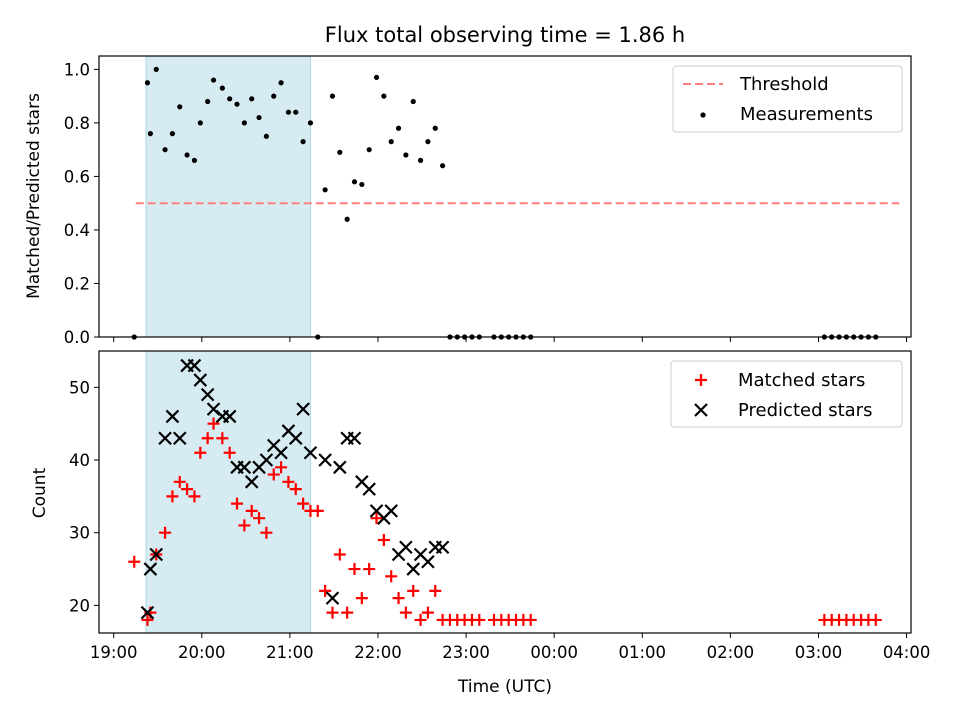 The image size is (960, 720). Describe the element at coordinates (731, 652) in the screenshot. I see `x-tick-label: 02:00` at that location.